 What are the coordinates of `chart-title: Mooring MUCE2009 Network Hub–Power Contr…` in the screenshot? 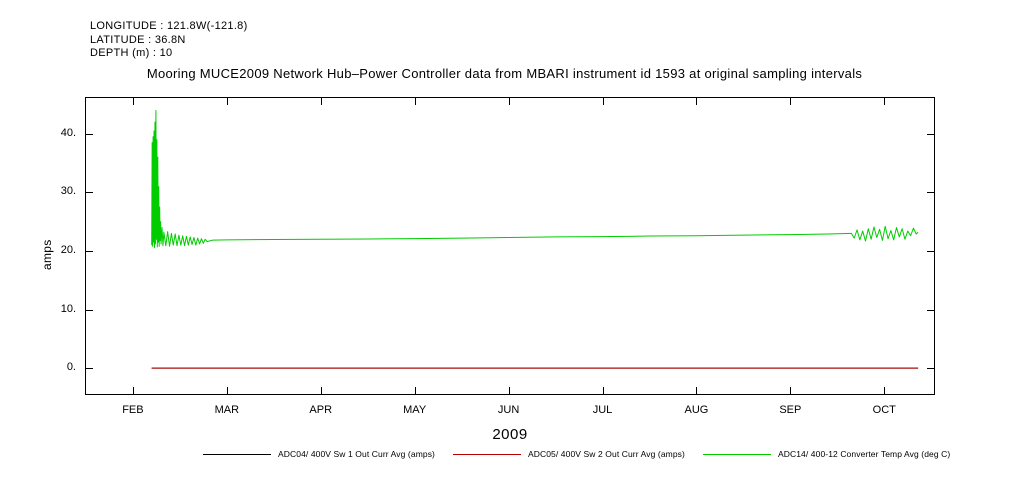 It's located at (504, 73).